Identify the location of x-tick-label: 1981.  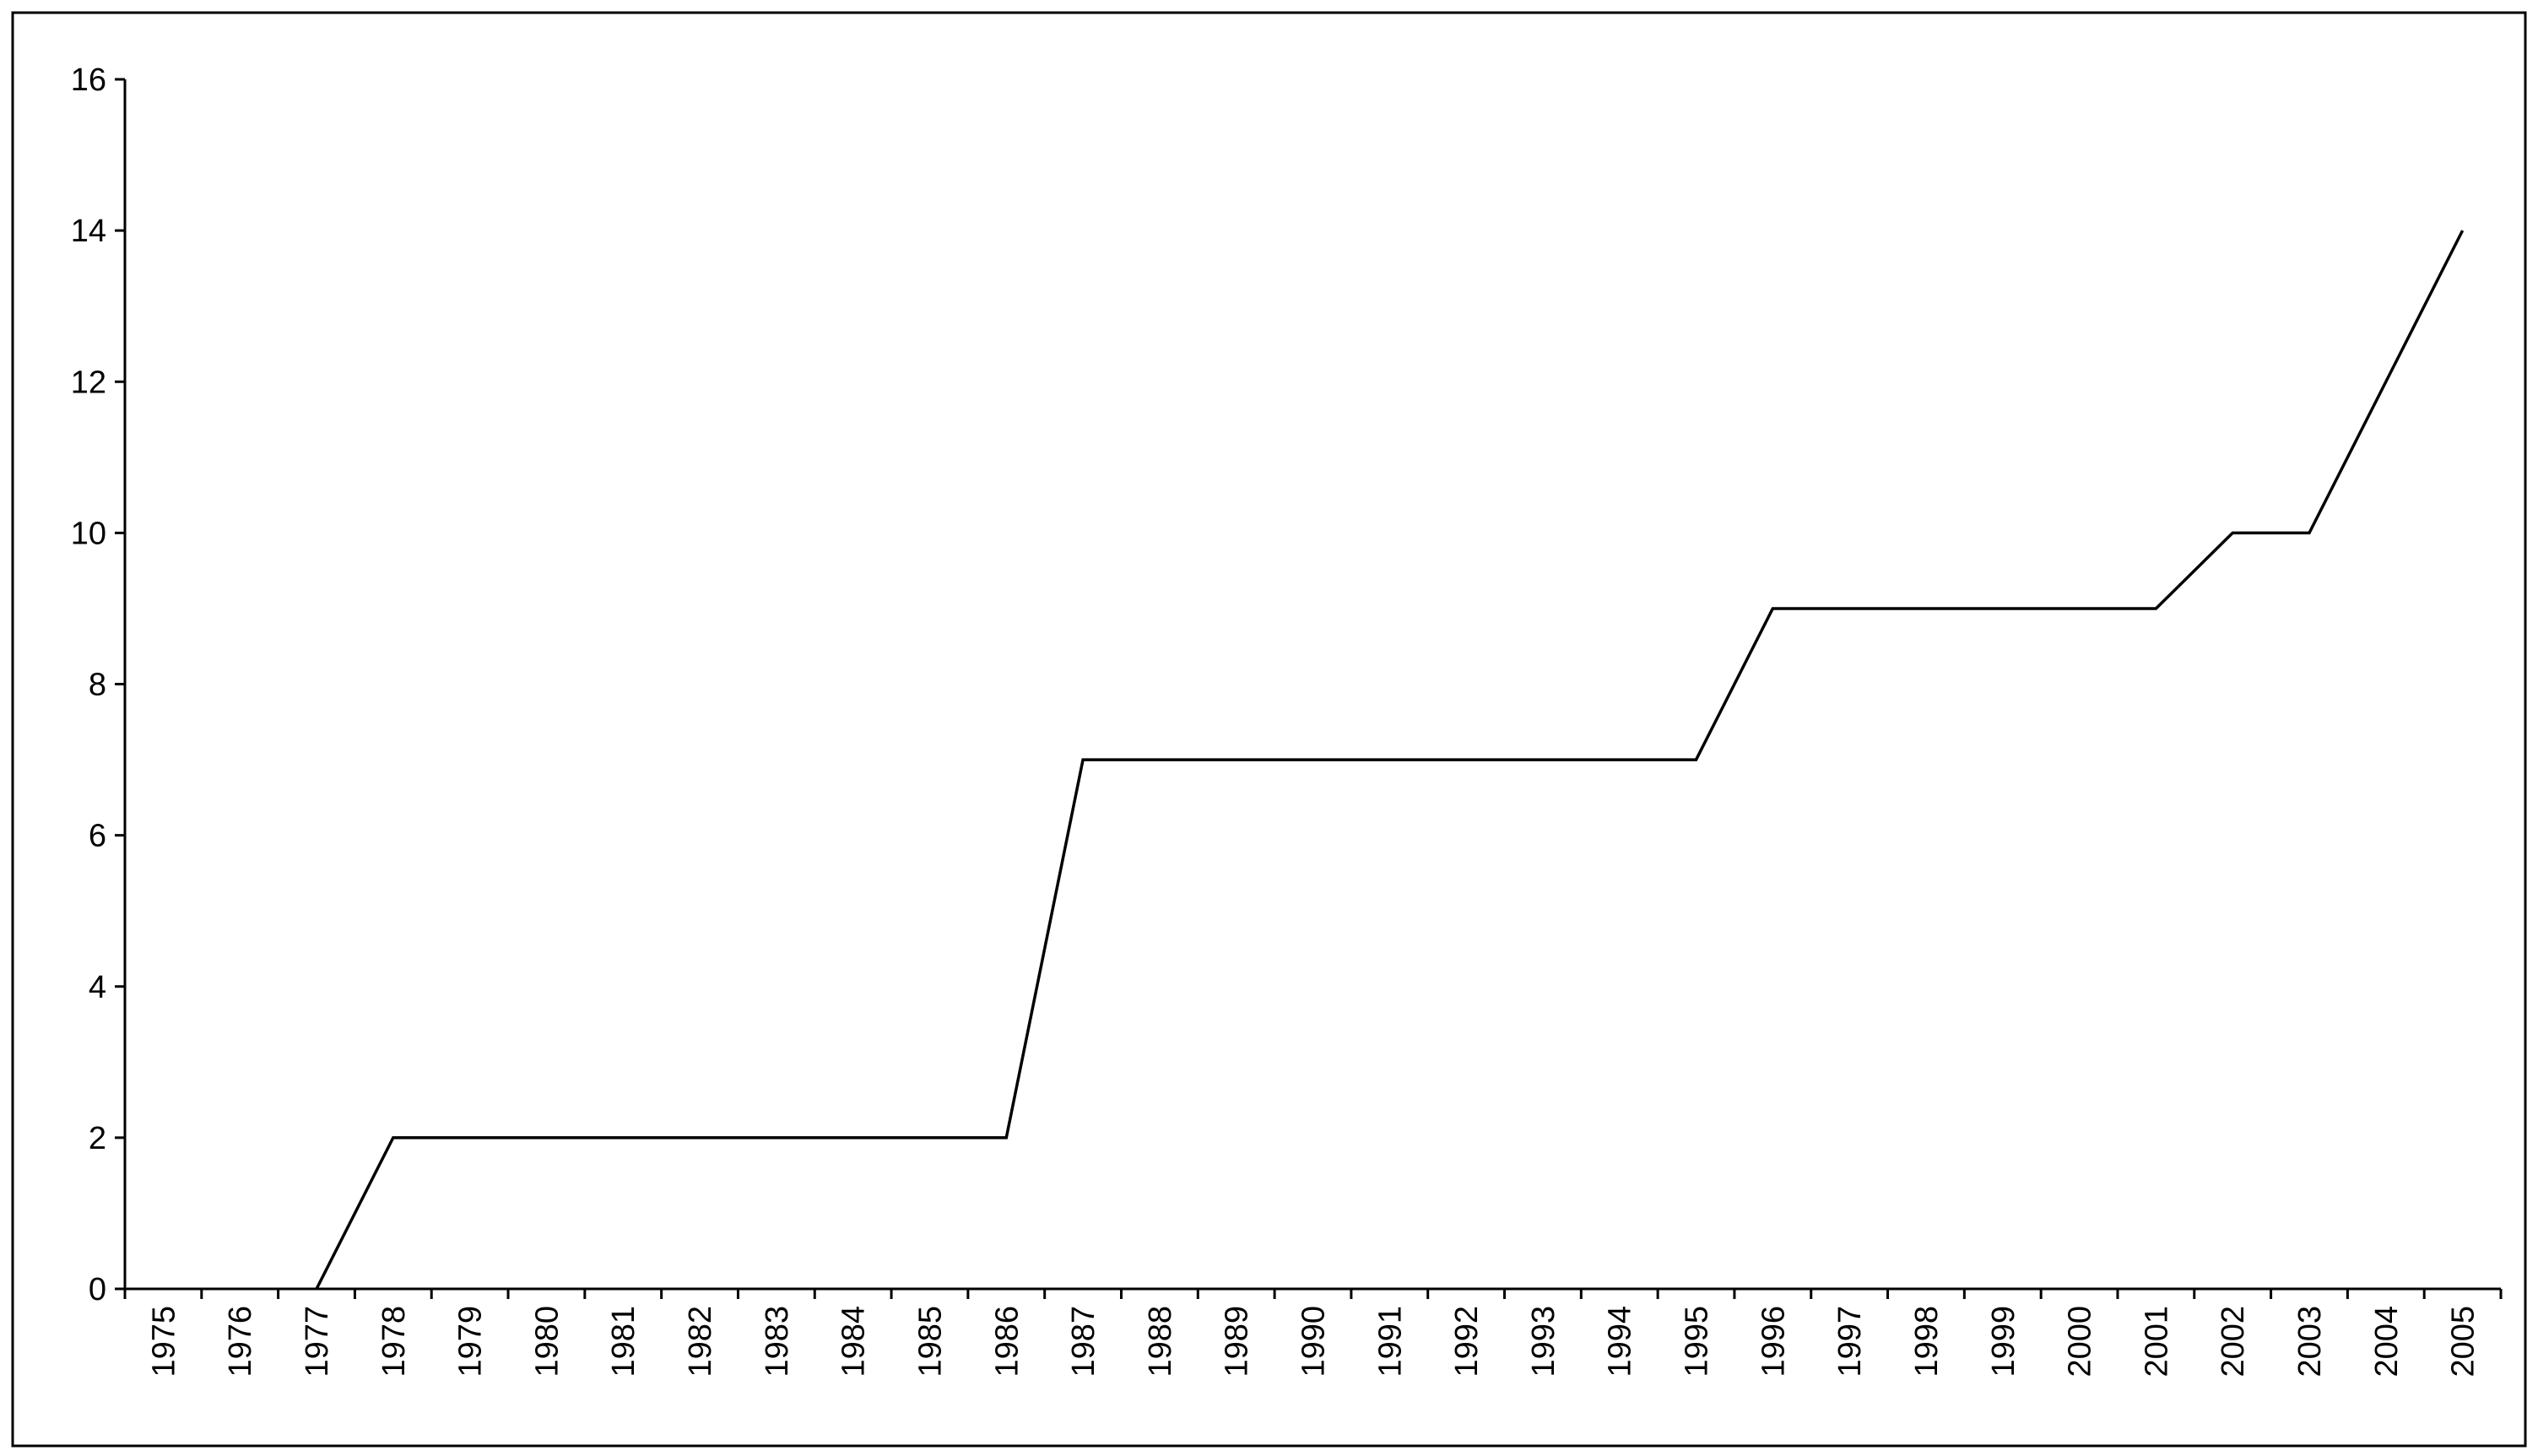
(623, 1342).